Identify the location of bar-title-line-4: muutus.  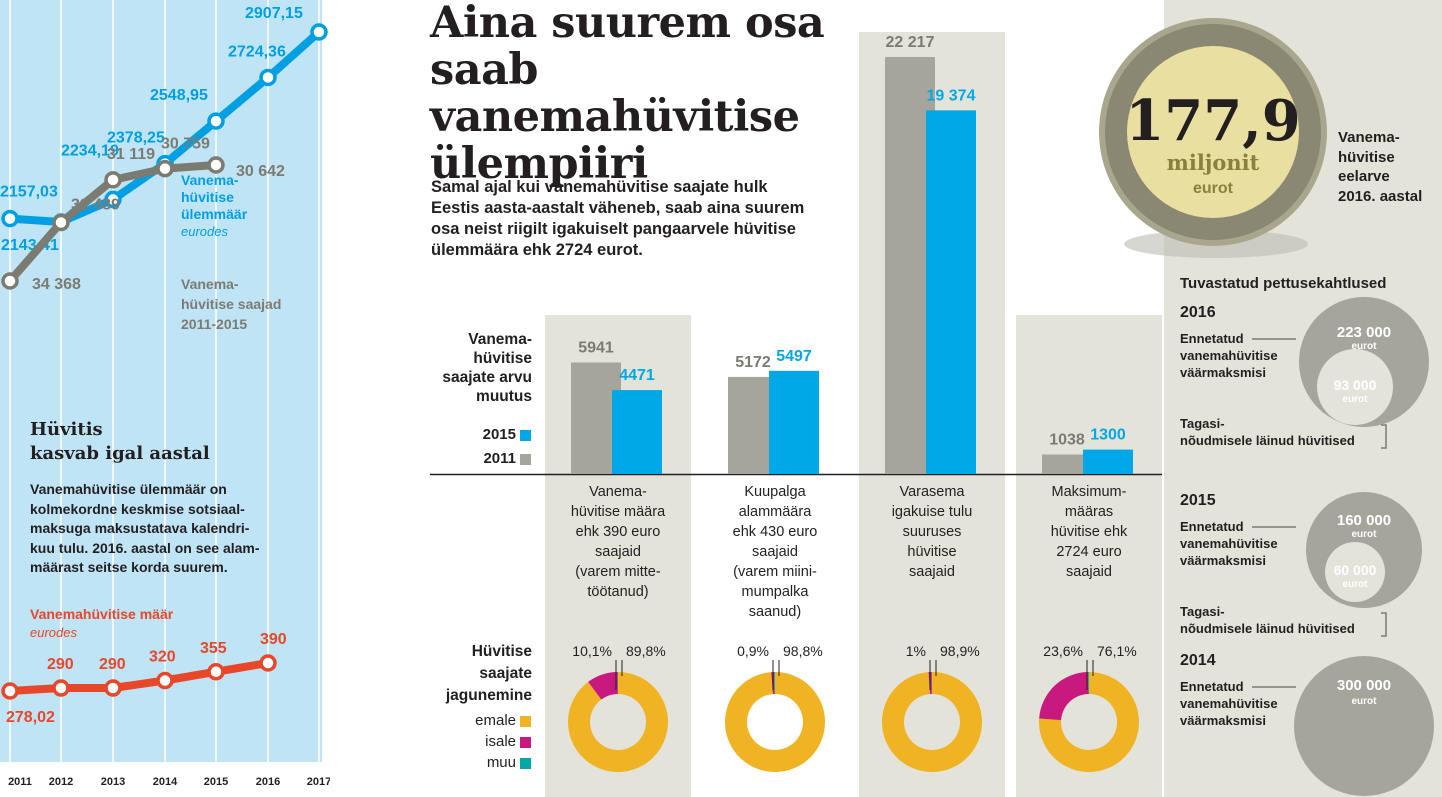
(504, 396).